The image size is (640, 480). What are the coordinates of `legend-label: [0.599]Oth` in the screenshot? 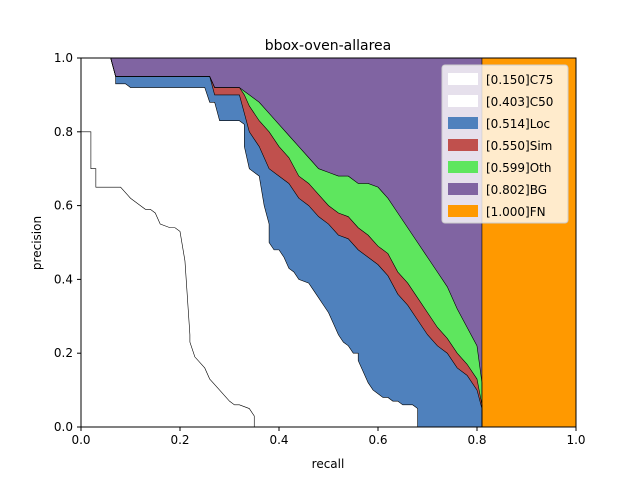 It's located at (518, 168).